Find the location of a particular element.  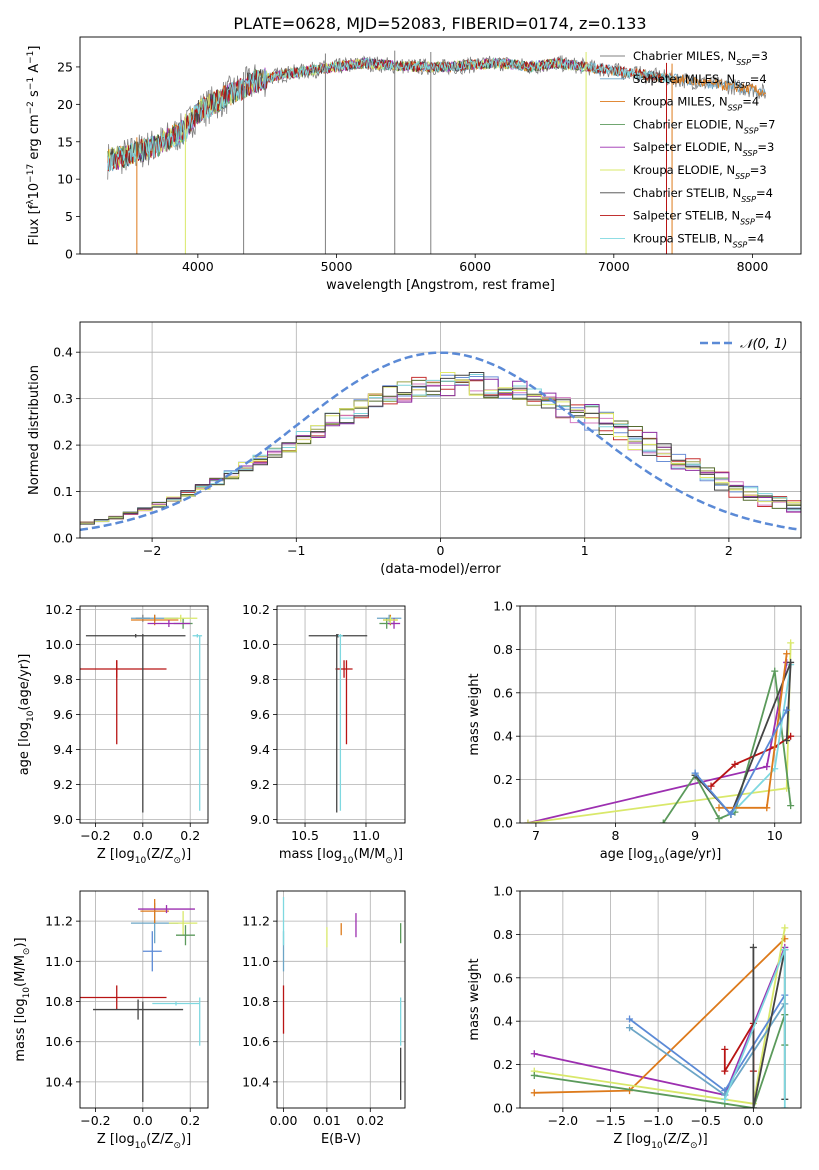

weight_vs_age-xlabel: age [log10(age/yr)] is located at coordinates (661, 856).